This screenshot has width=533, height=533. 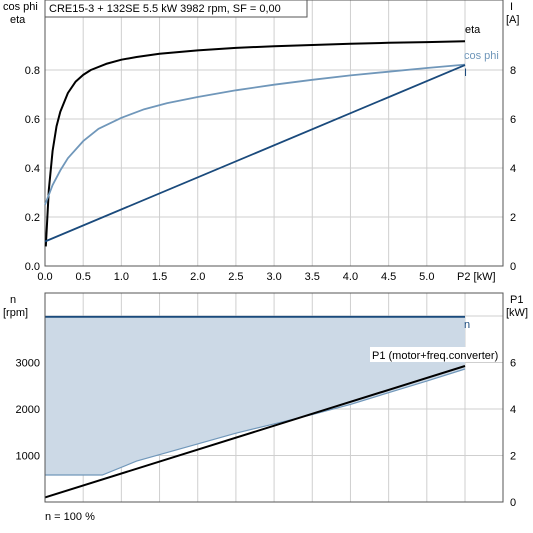 I want to click on x-tick-label: 1.5, so click(x=159, y=277).